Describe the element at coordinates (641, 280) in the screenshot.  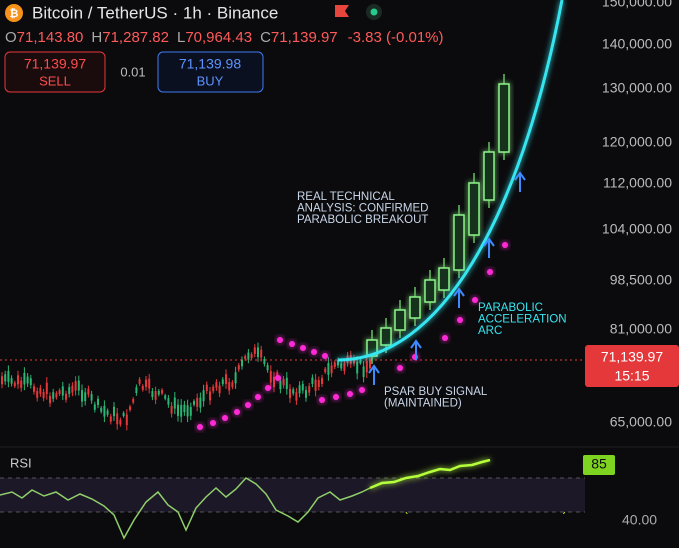
I see `price-axis-label: 98,500.00` at that location.